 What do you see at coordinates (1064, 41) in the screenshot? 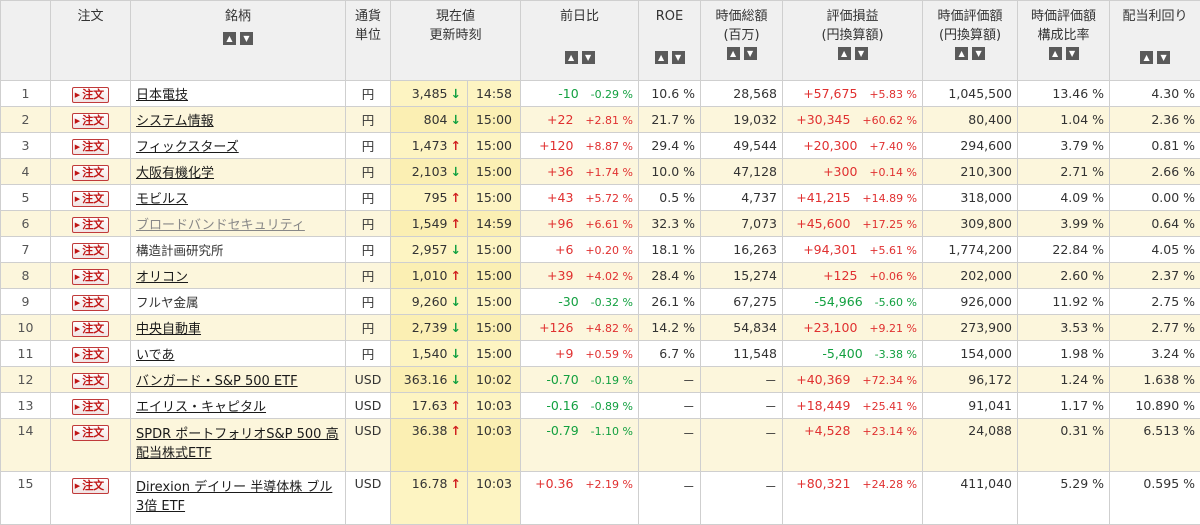
I see `header-composition-ratio: 時価評価額 構成比率 ▲▼` at bounding box center [1064, 41].